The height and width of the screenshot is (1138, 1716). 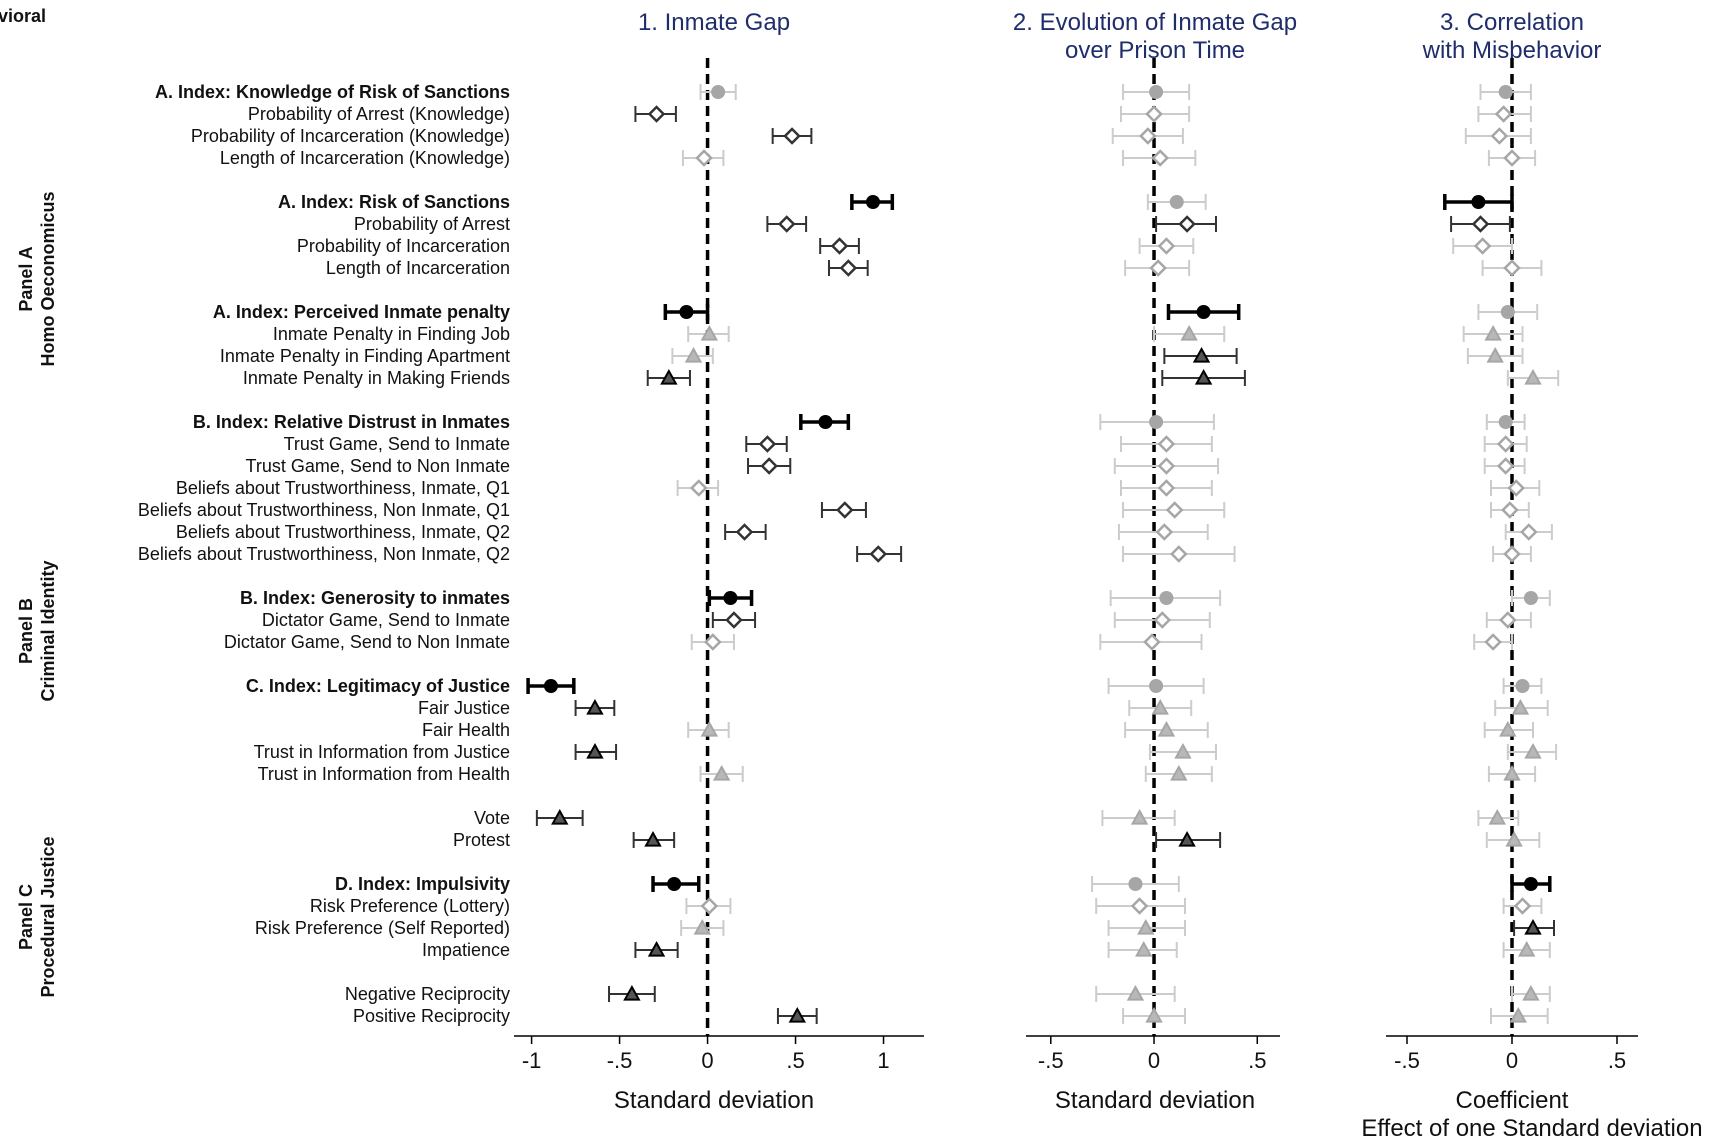 I want to click on panel-group-label: Panel DBehavioral, so click(x=23, y=13).